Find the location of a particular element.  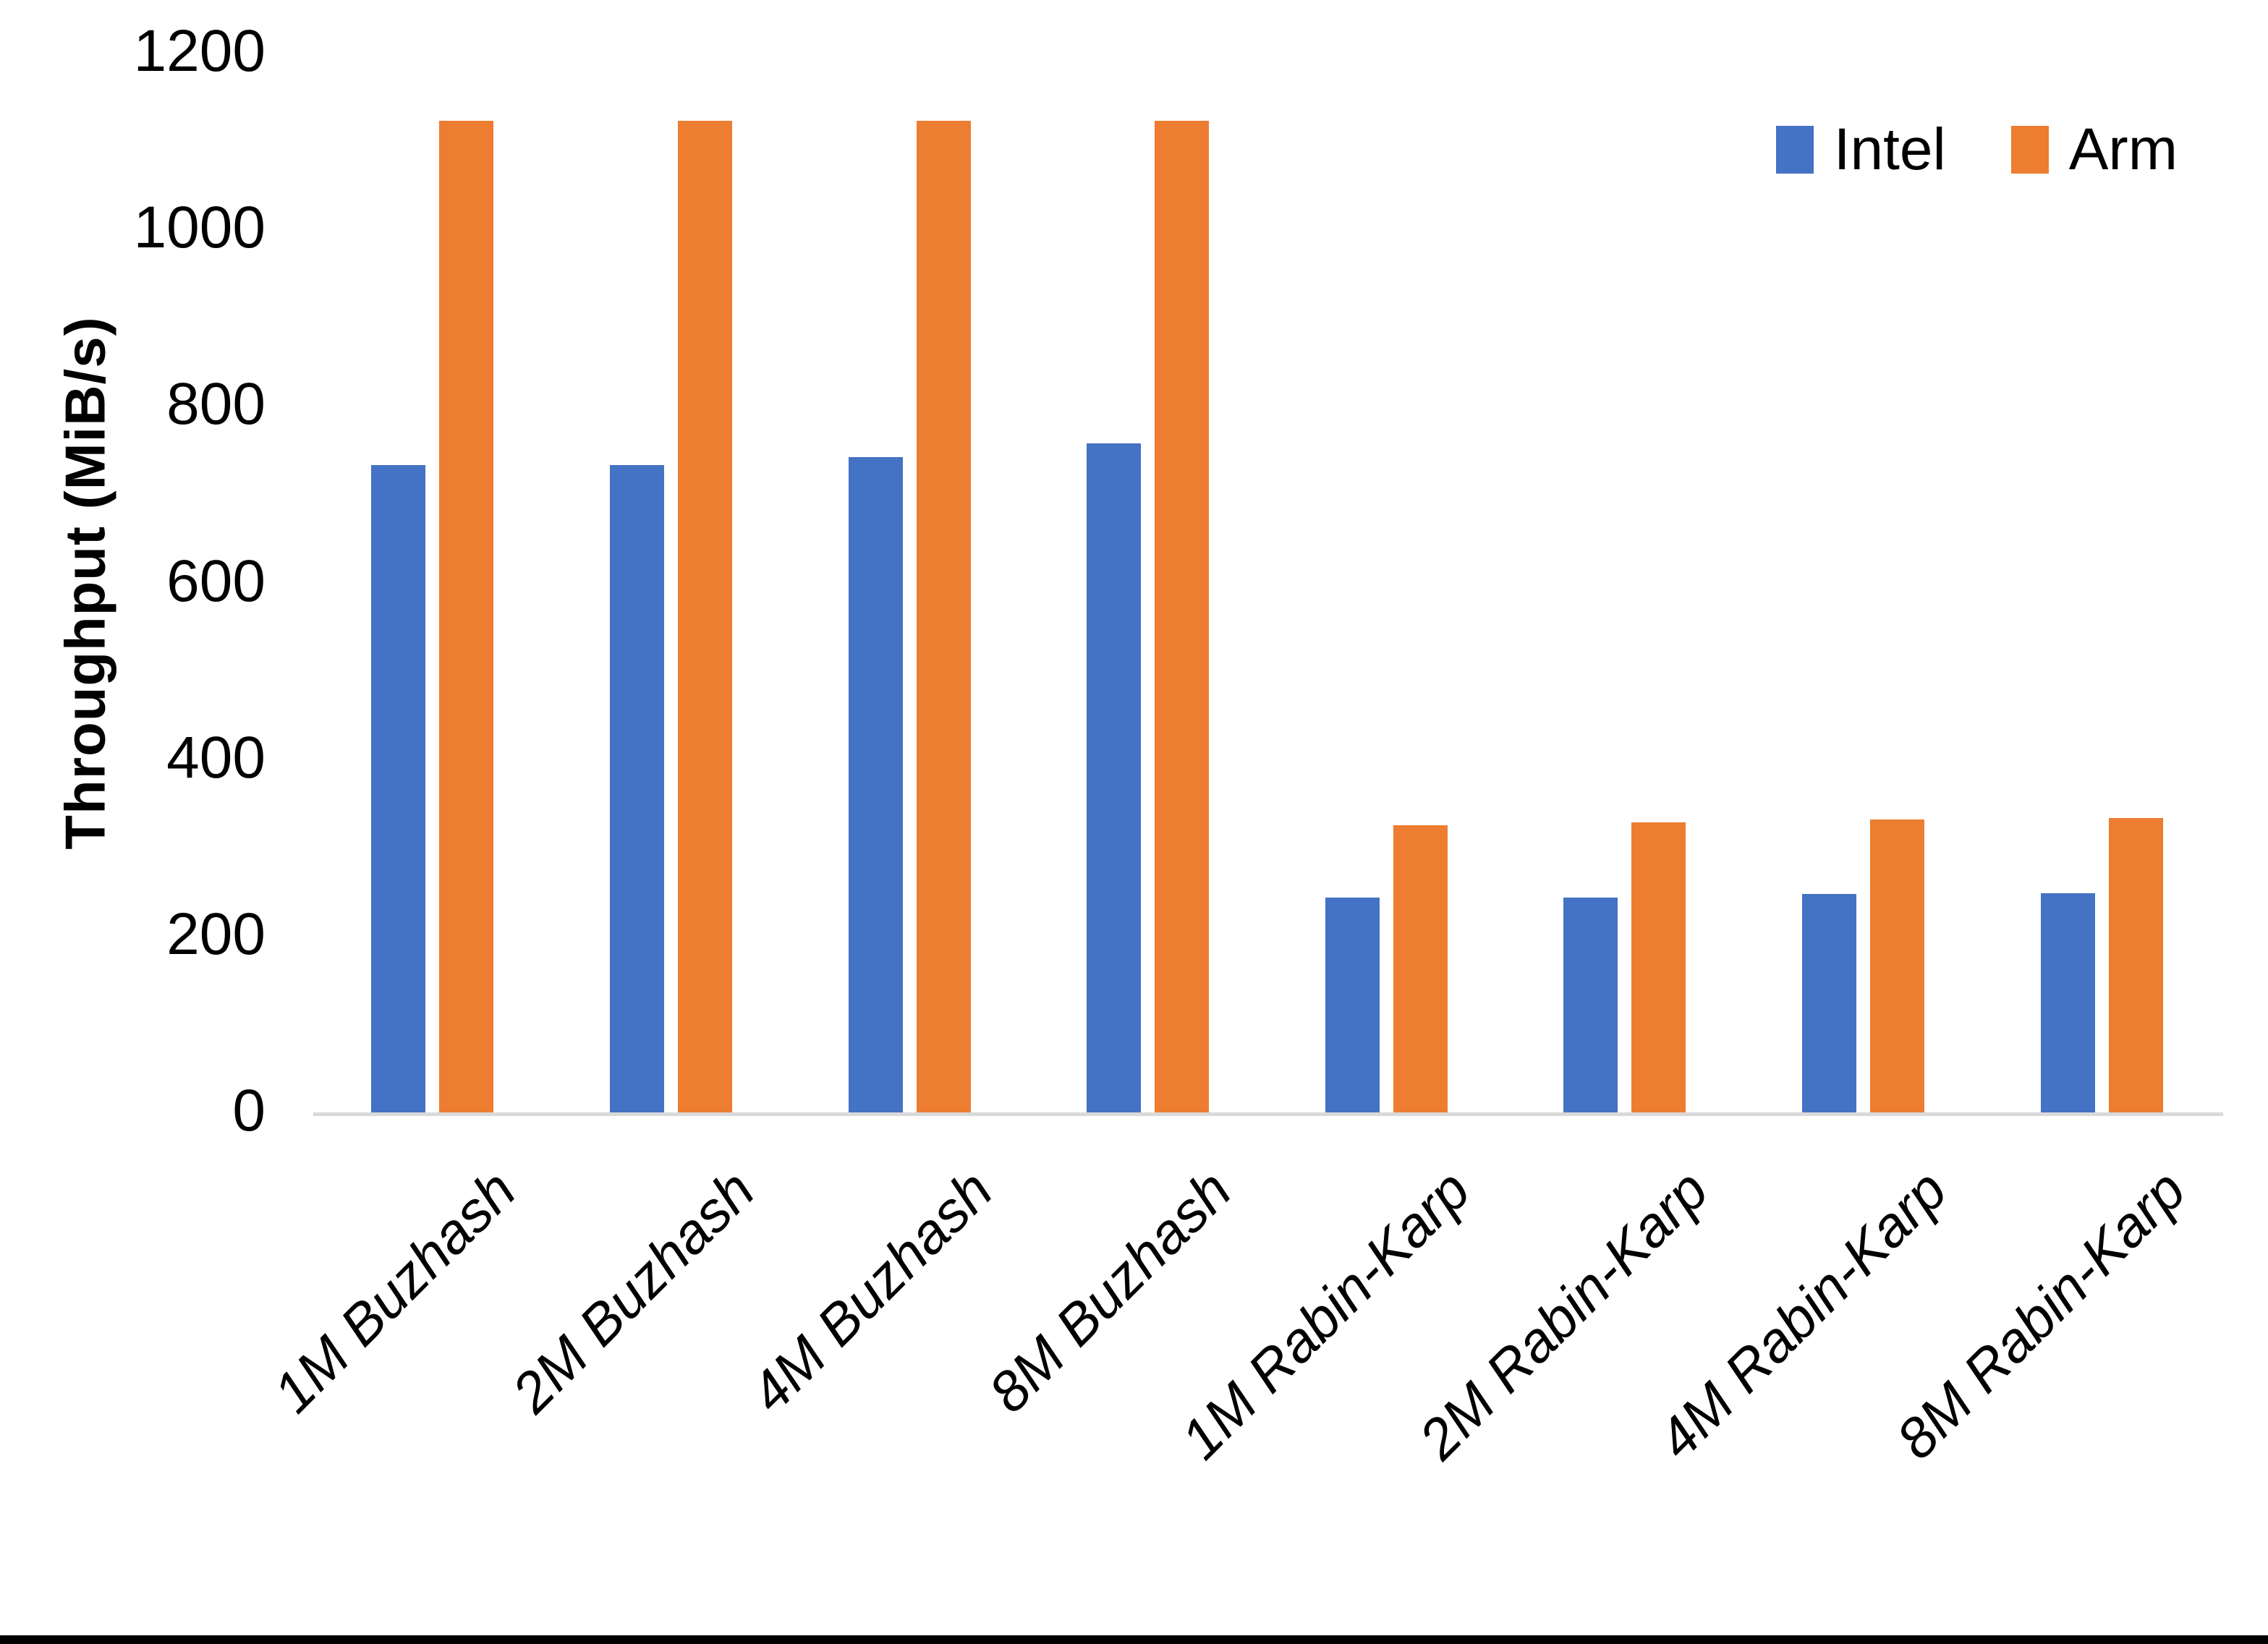

bar-arm-1m-rabin-karp is located at coordinates (1420, 969).